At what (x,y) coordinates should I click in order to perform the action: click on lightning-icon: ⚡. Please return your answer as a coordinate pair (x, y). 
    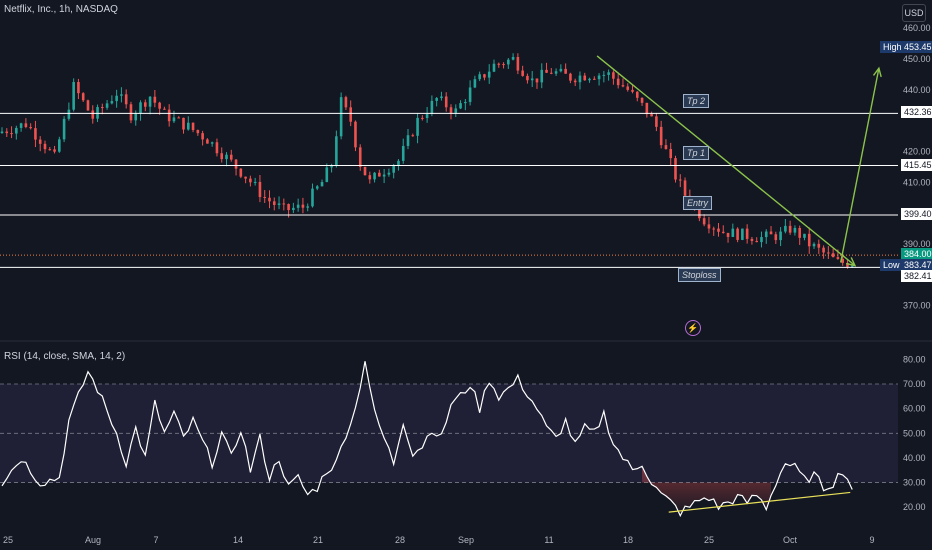
    Looking at the image, I should click on (693, 328).